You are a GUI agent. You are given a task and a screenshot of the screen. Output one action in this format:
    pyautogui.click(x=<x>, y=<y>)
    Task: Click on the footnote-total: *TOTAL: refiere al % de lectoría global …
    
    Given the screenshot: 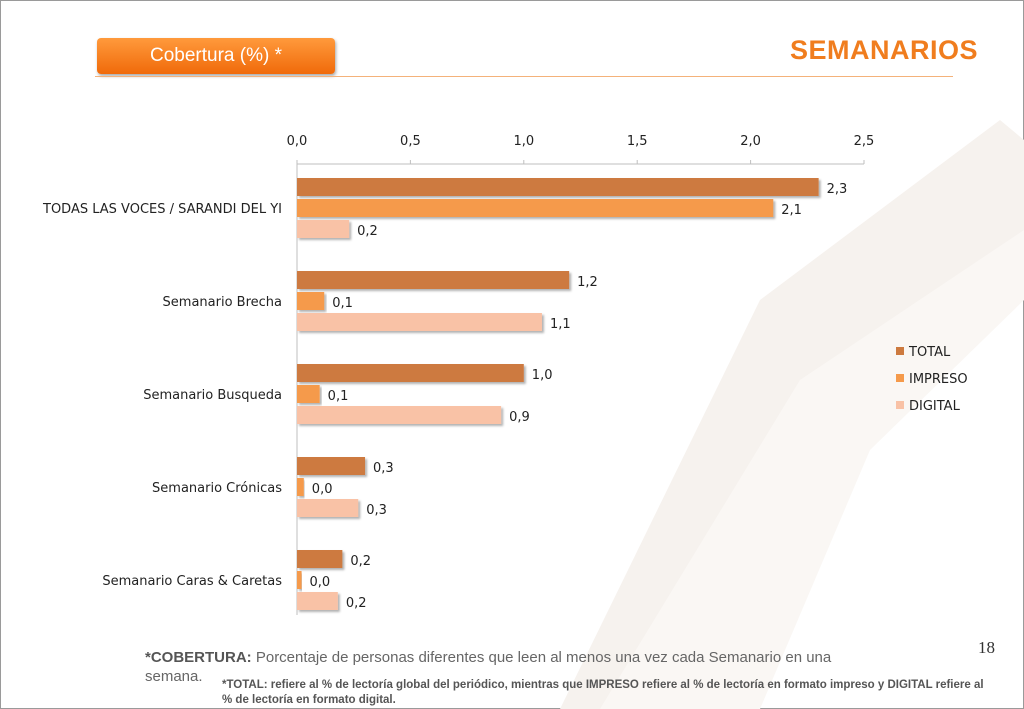 What is the action you would take?
    pyautogui.click(x=603, y=692)
    